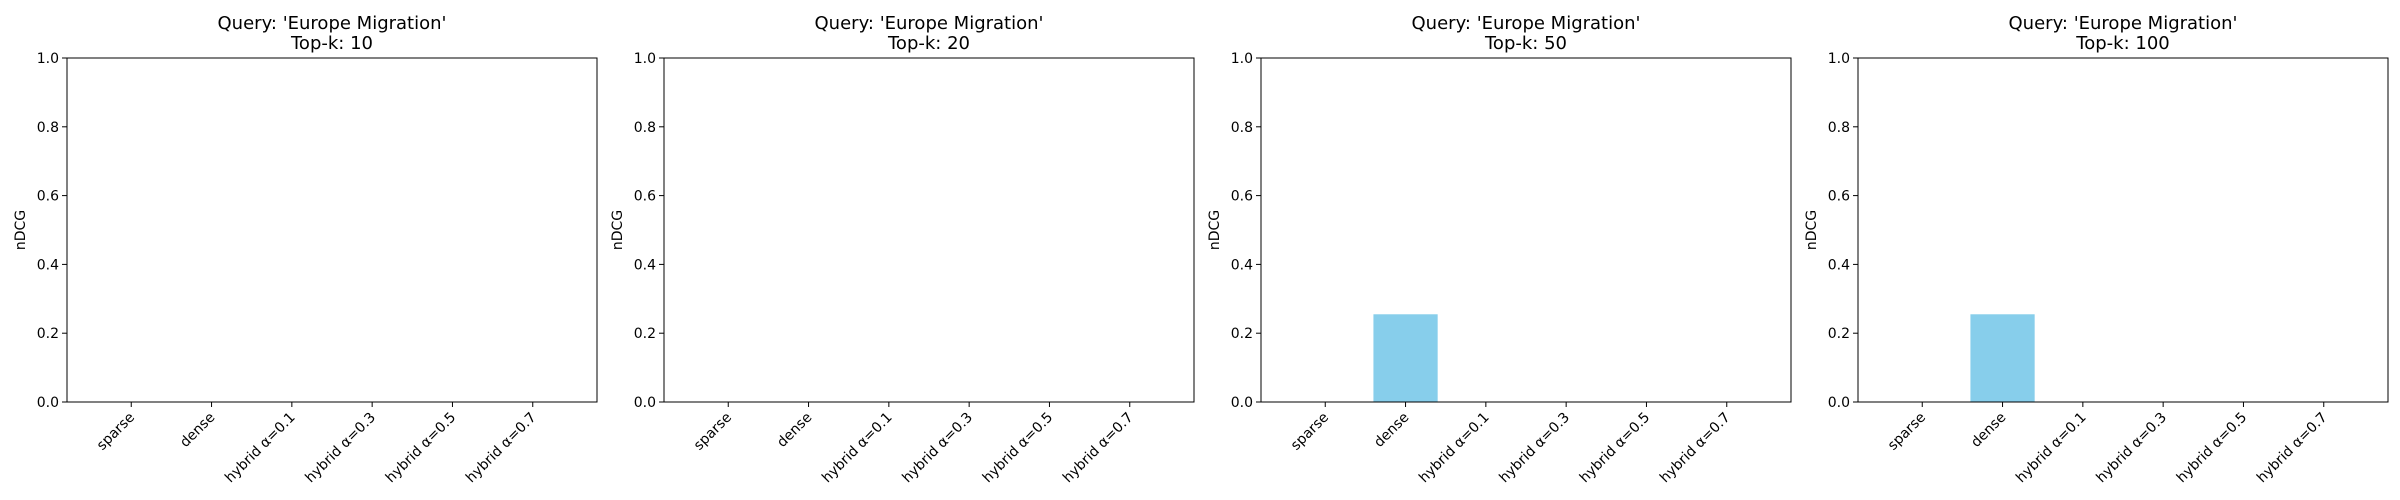 Image resolution: width=2400 pixels, height=500 pixels. I want to click on chart-title-line-2: Top-k: 10, so click(331, 43).